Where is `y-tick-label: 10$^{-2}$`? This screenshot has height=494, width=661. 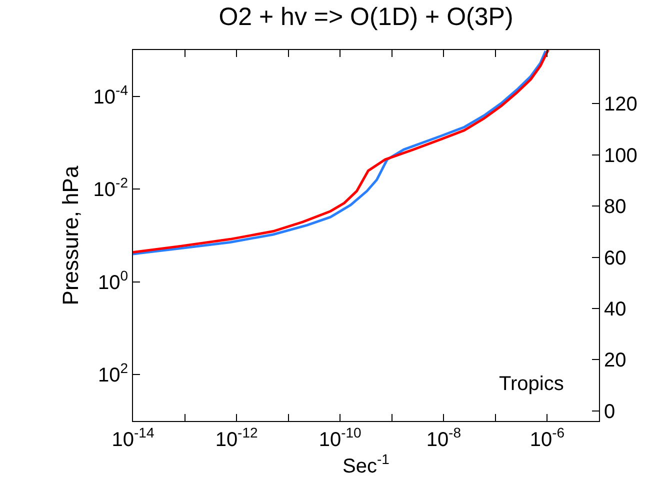
y-tick-label: 10$^{-2}$ is located at coordinates (110, 188).